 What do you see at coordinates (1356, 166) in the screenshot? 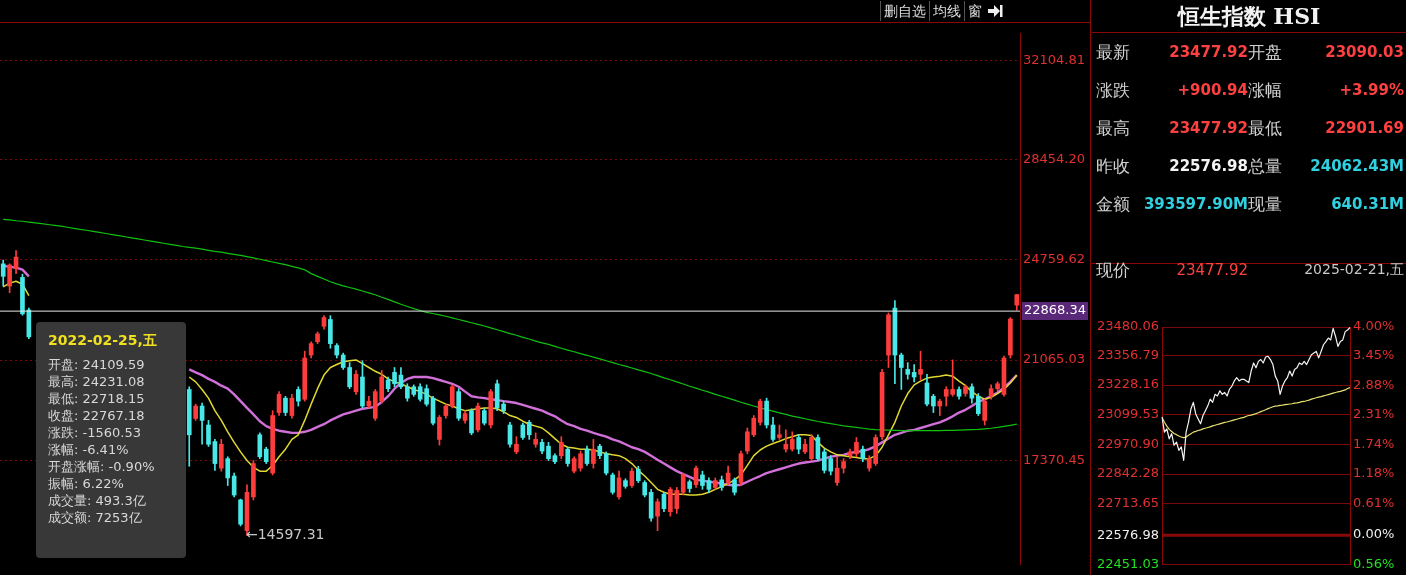
I see `text: 24062.43M` at bounding box center [1356, 166].